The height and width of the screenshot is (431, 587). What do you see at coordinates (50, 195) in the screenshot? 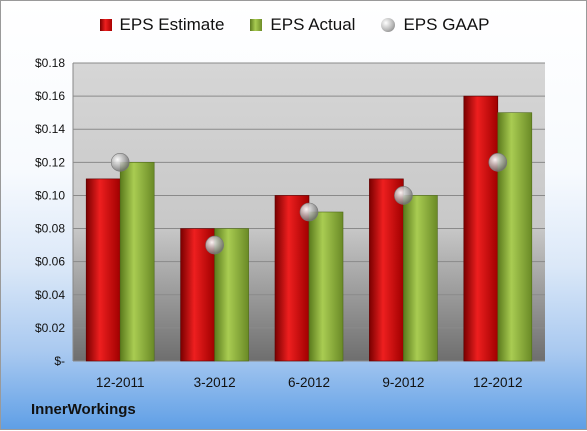
I see `y-tick-label: $0.10` at bounding box center [50, 195].